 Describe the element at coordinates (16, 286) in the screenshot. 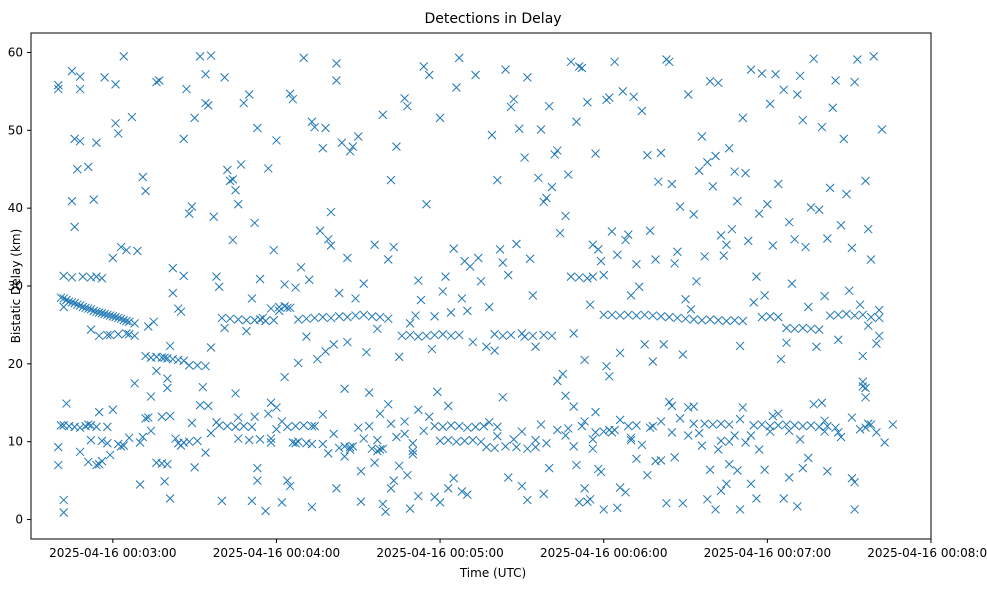

I see `y-axis-label: Bistatic Delay (km)` at that location.